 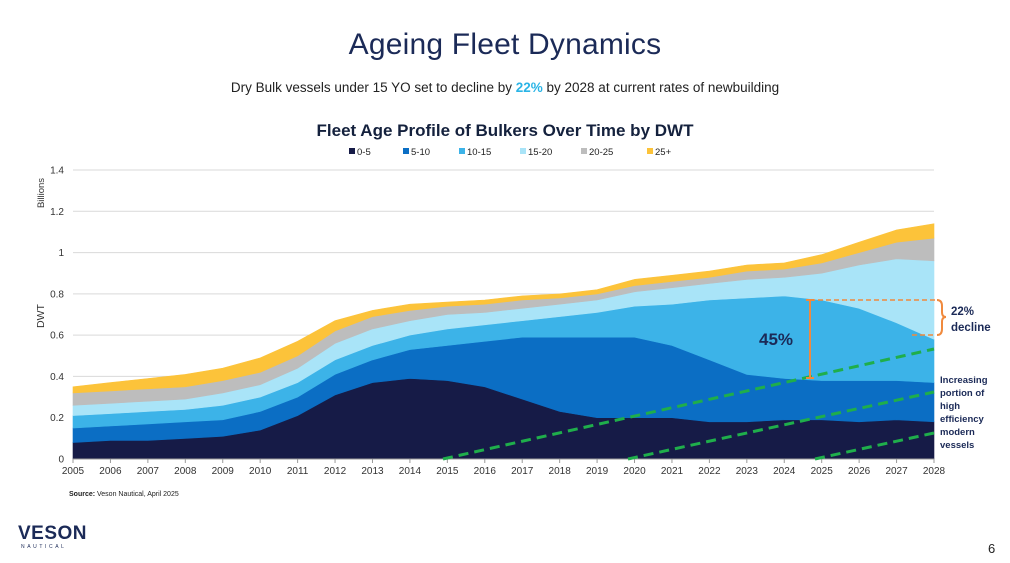 I want to click on logo-text: VESON, so click(x=53, y=533).